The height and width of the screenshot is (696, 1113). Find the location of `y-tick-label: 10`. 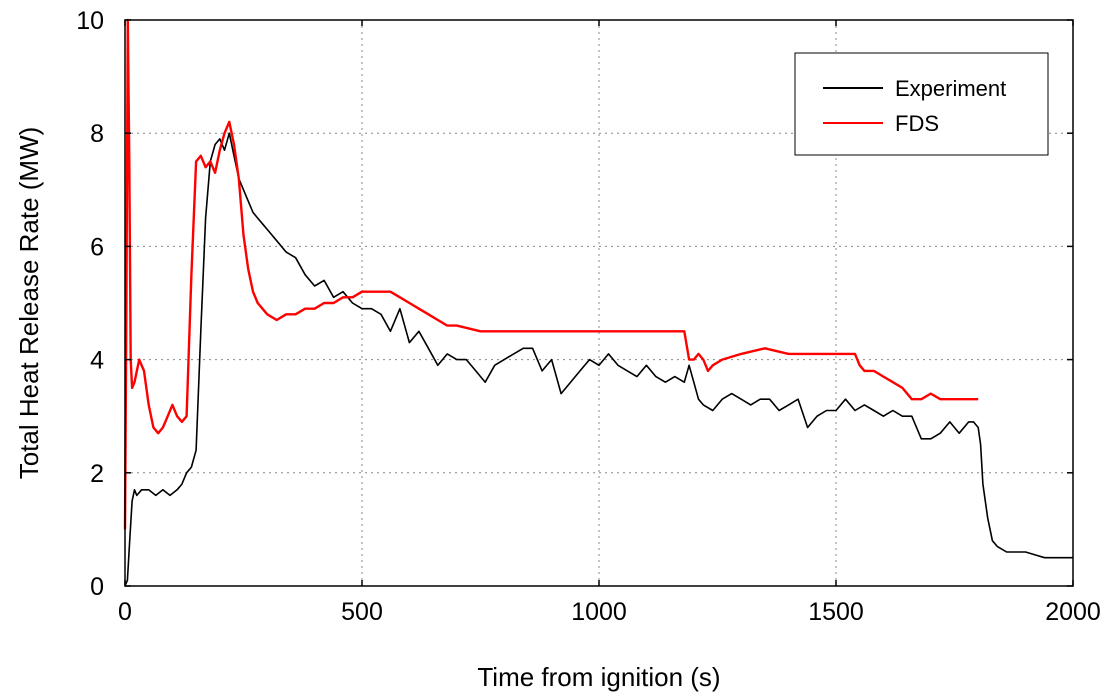

y-tick-label: 10 is located at coordinates (90, 21).